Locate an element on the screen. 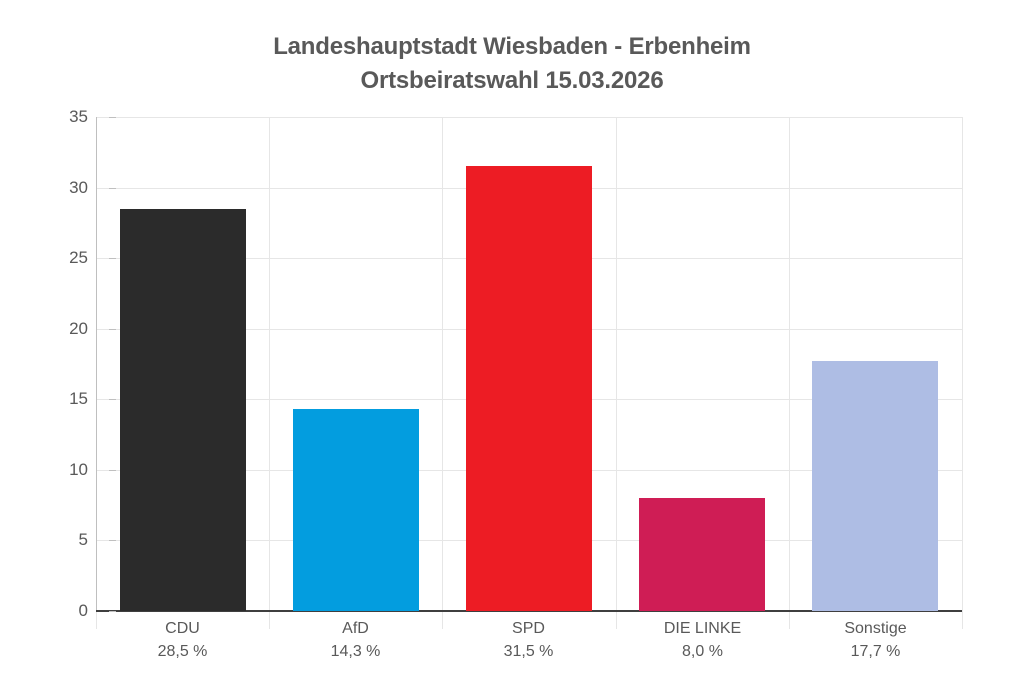 This screenshot has width=1024, height=683. x-axis-category-name: AfD is located at coordinates (355, 628).